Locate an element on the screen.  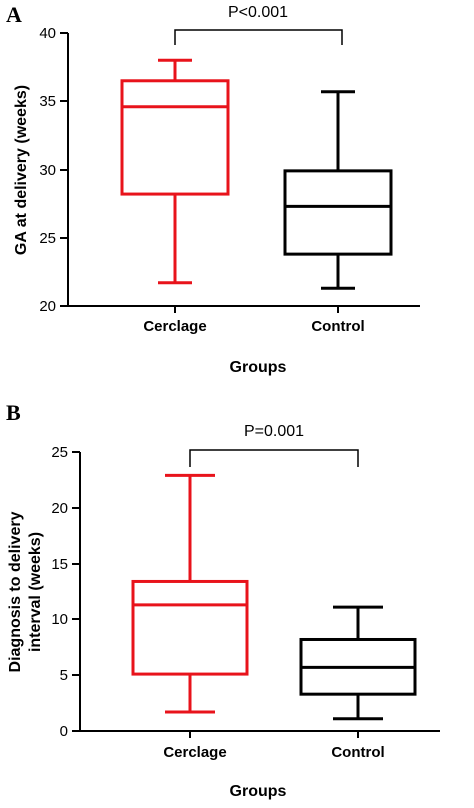
y-tick-label: 0 is located at coordinates (64, 731).